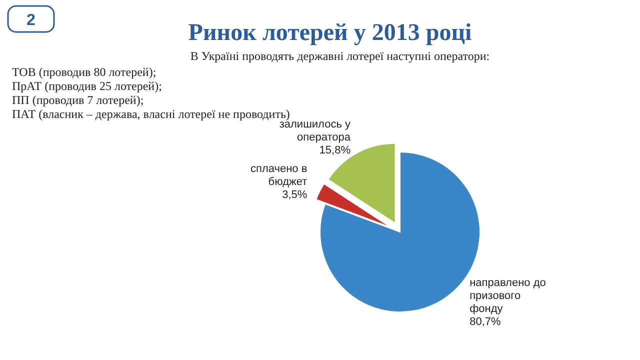  Describe the element at coordinates (340, 56) in the screenshot. I see `chart-subtitle: В Україні проводять державні лотереї наступні оператори:` at that location.